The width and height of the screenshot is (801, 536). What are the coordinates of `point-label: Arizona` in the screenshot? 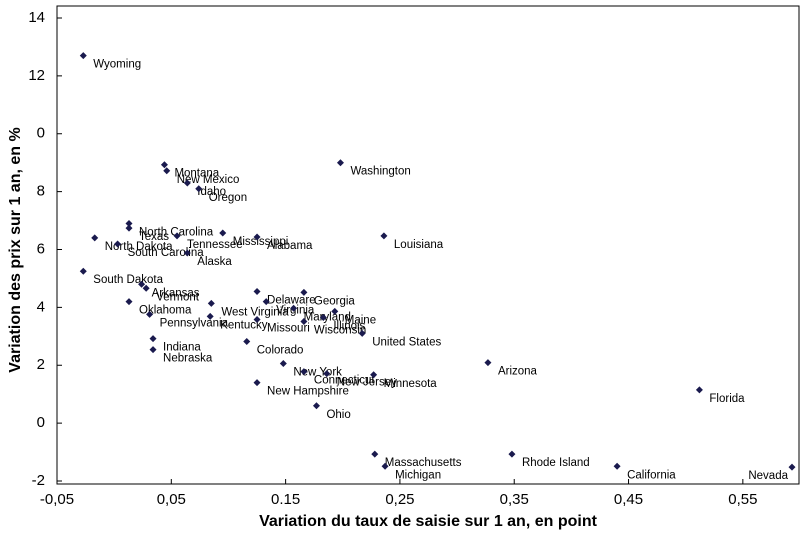 It's located at (518, 372).